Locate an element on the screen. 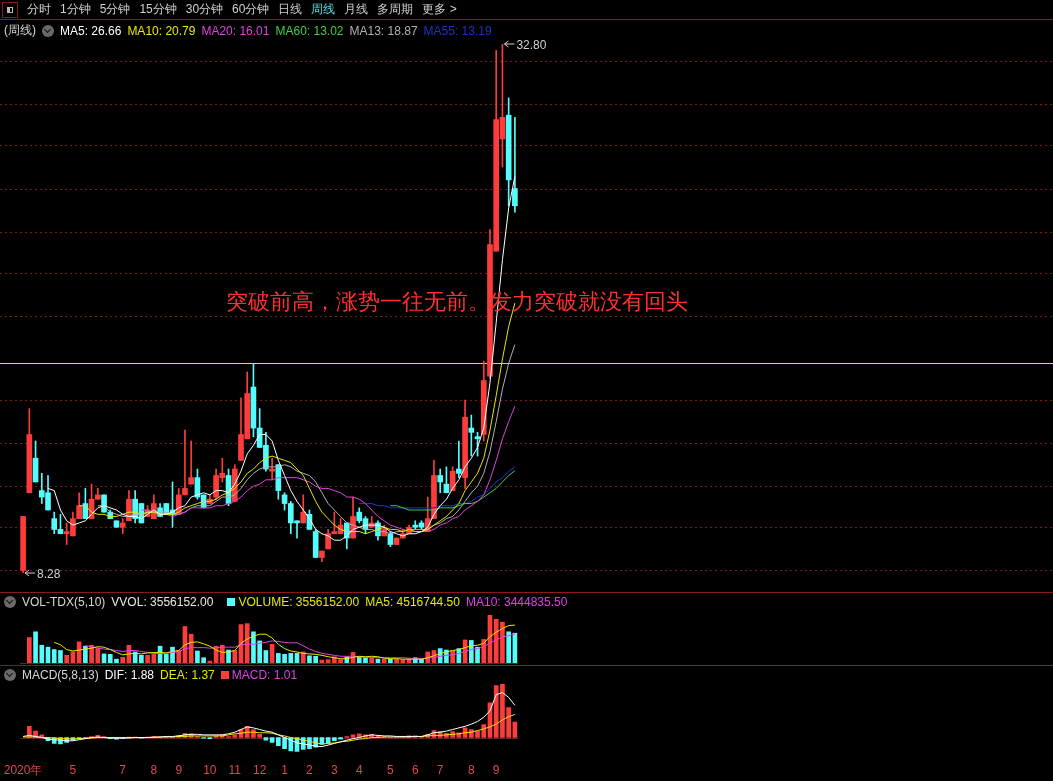 Image resolution: width=1053 pixels, height=781 pixels. legend-label: MACD: 1.01 is located at coordinates (264, 675).